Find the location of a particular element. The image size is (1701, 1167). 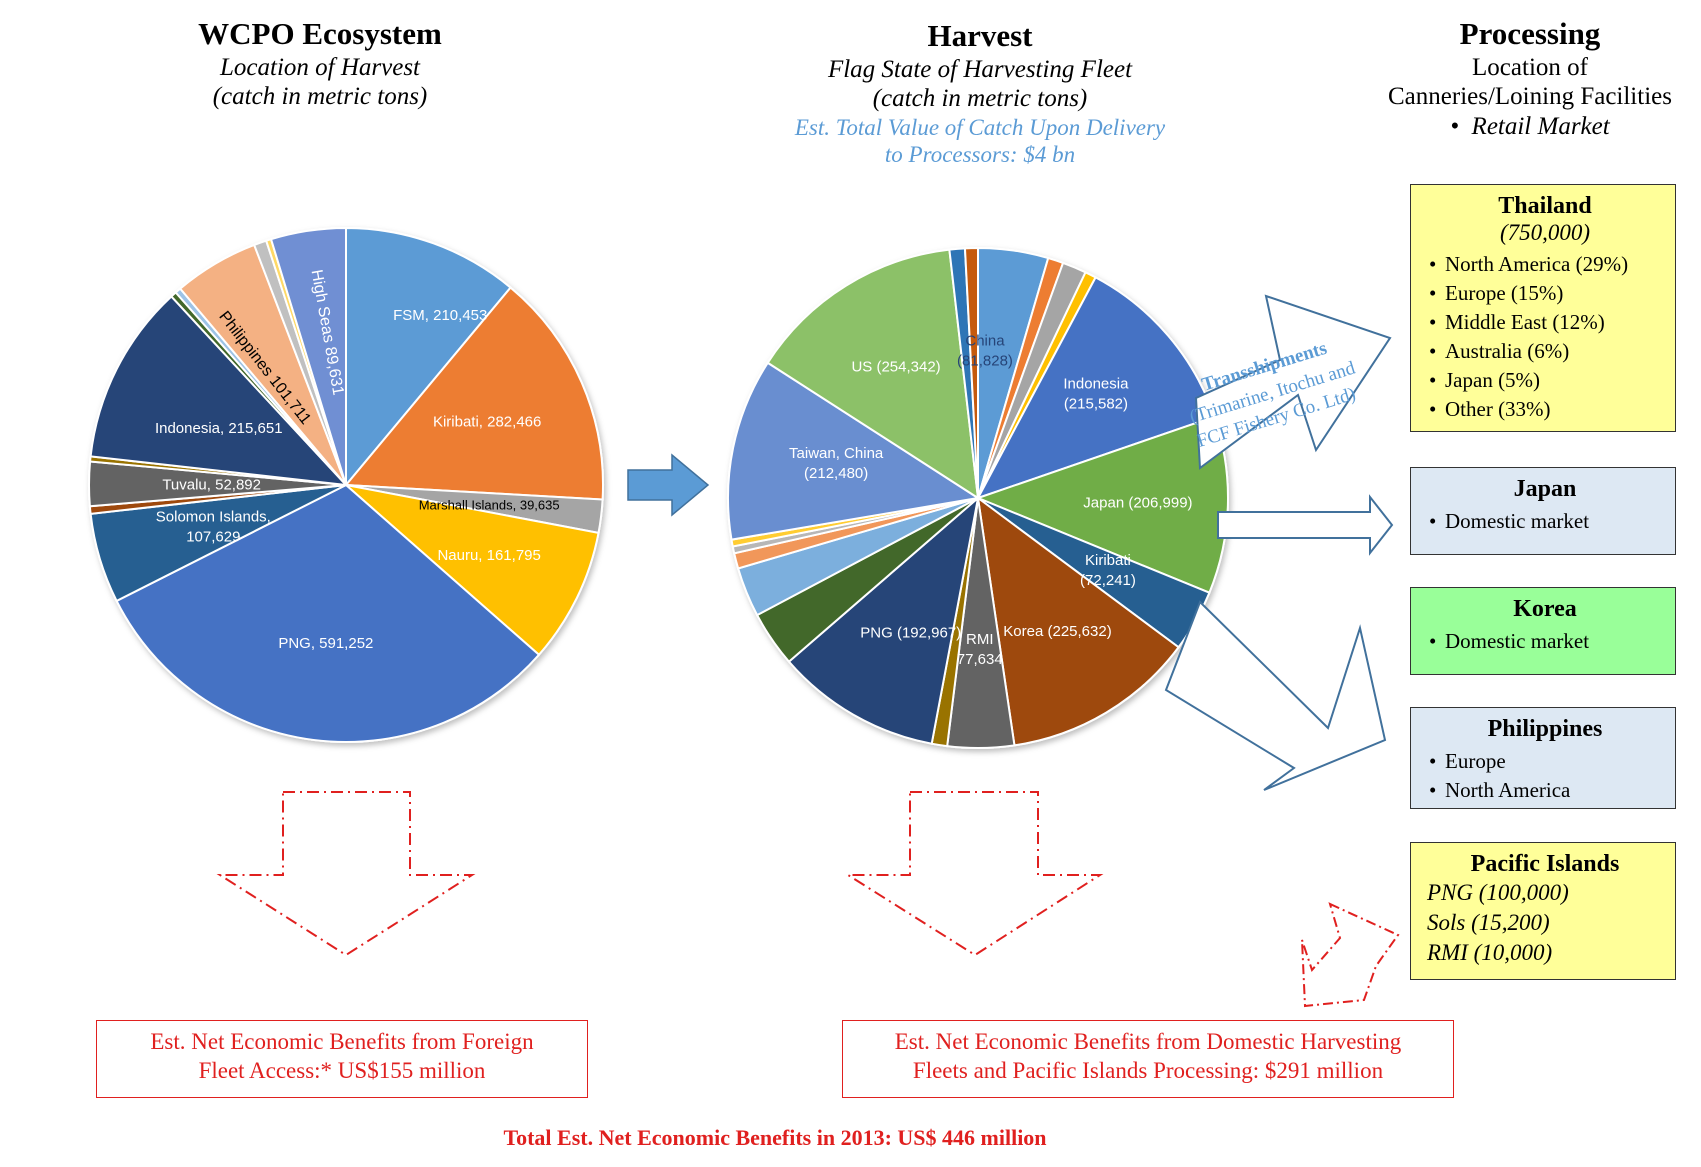

harvest-value-line1: Est. Total Value of Catch Upon Delivery is located at coordinates (980, 127).